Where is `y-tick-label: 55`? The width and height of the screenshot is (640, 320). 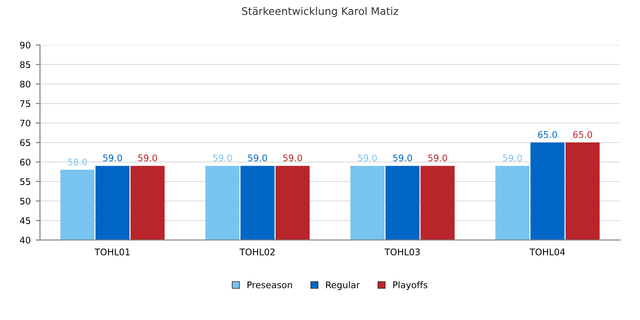 y-tick-label: 55 is located at coordinates (25, 182).